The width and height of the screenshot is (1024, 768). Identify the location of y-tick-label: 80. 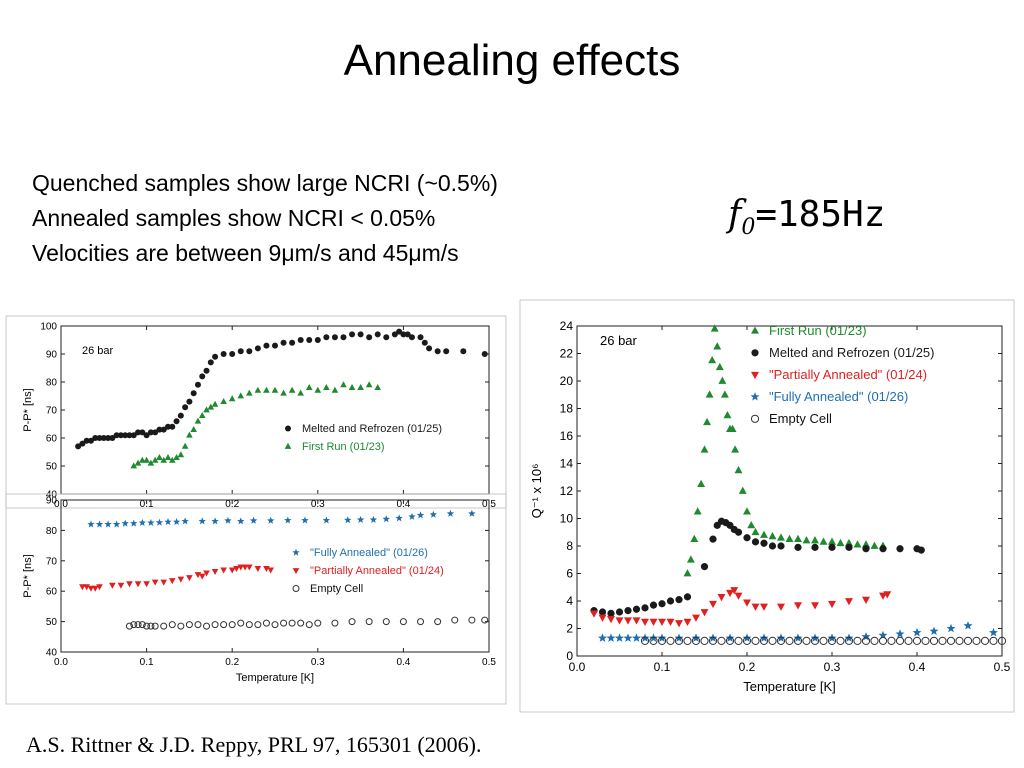
(52, 383).